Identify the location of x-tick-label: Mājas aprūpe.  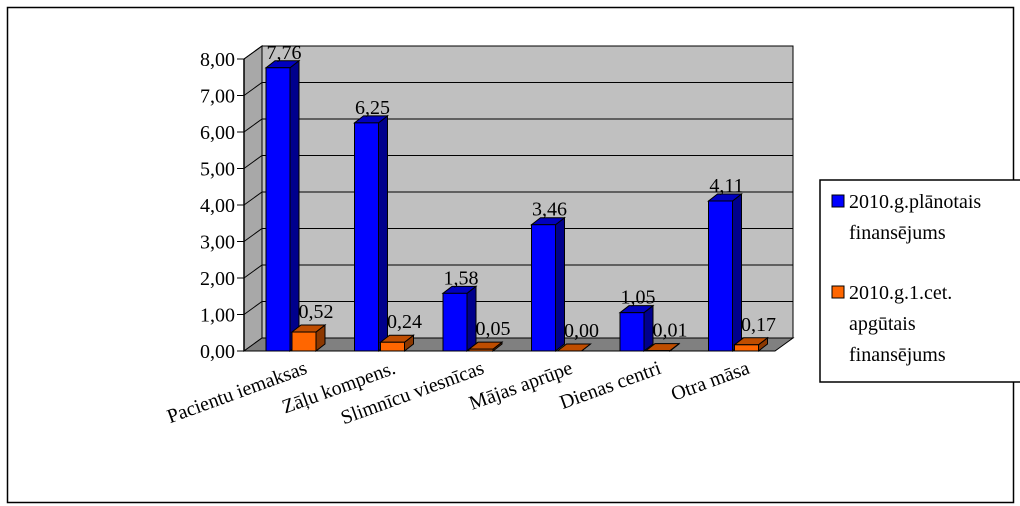
(520, 386).